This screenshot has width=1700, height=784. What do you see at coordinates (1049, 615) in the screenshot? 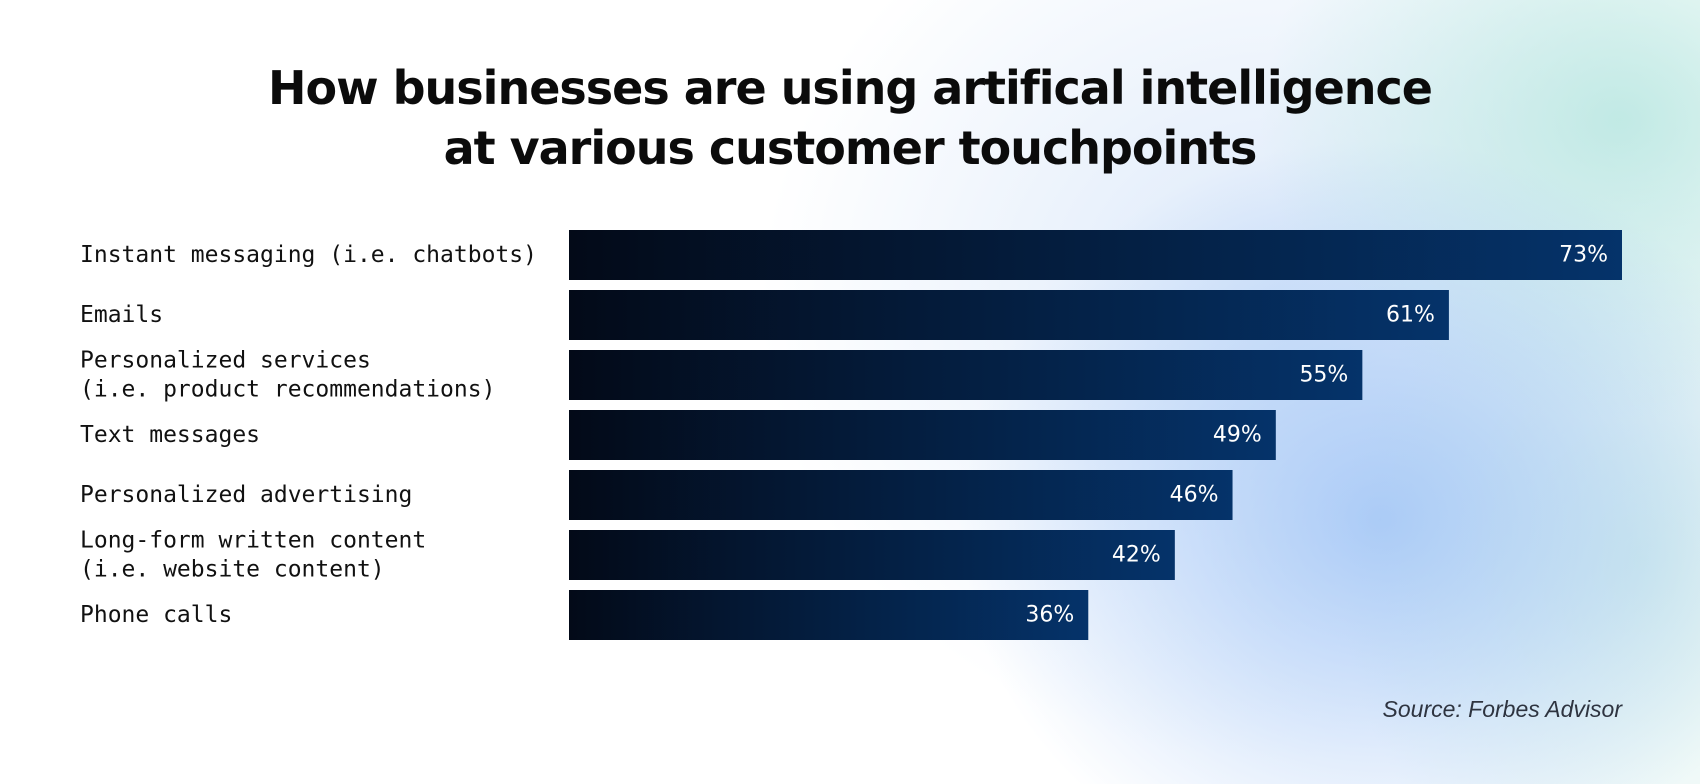
I see `value-label-6: 36%` at bounding box center [1049, 615].